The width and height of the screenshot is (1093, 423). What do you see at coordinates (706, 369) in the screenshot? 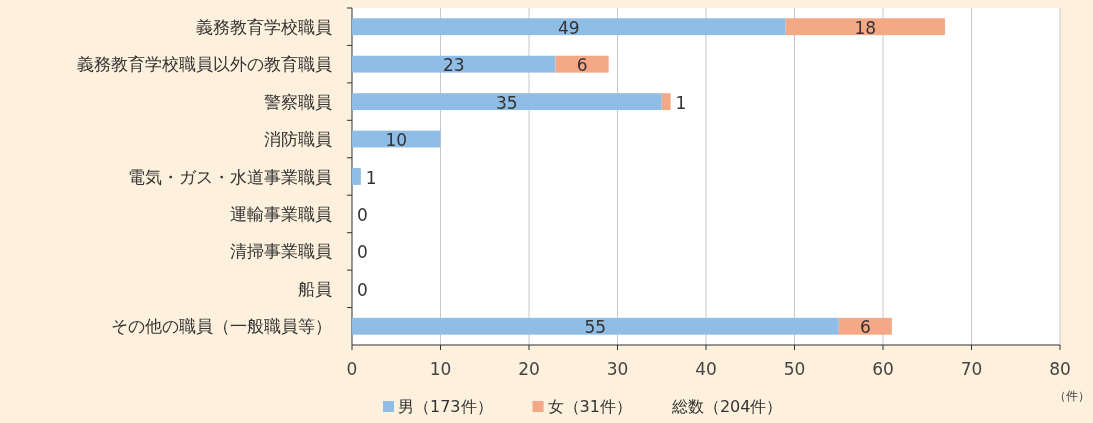
I see `x-tick-label: 40` at bounding box center [706, 369].